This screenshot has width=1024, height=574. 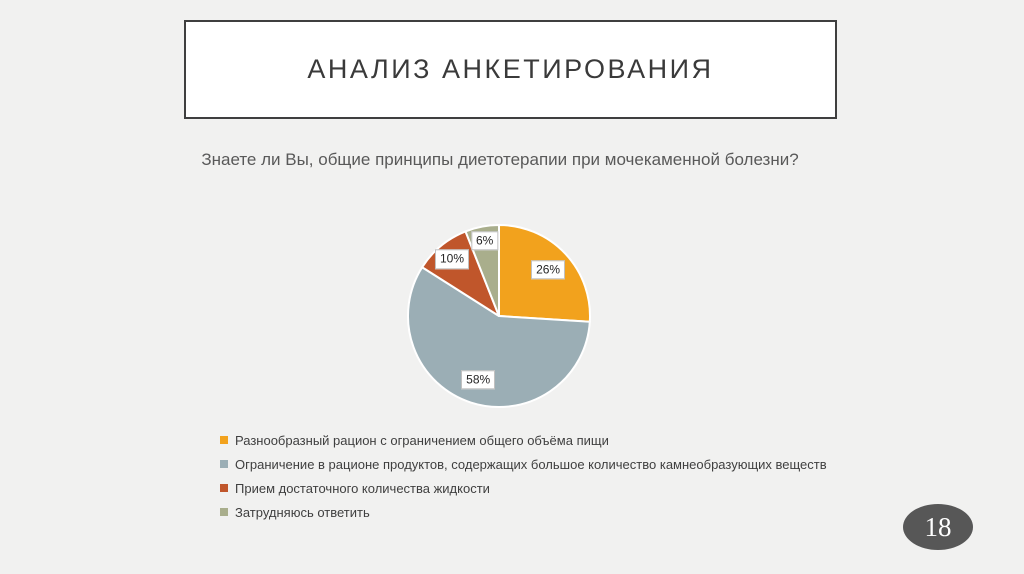 I want to click on pie-slice-label-6%: 6%, so click(x=485, y=241).